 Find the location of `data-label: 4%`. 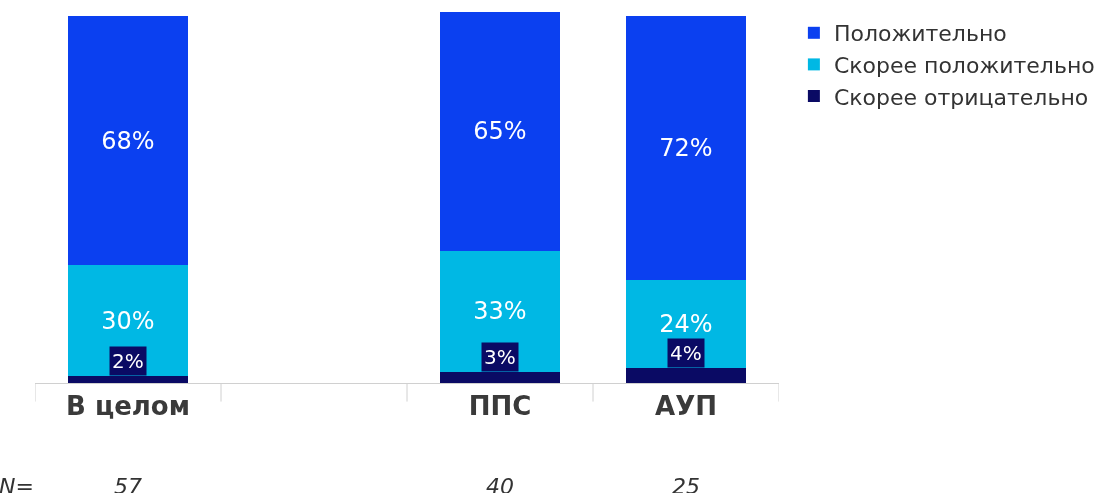

data-label: 4% is located at coordinates (686, 353).